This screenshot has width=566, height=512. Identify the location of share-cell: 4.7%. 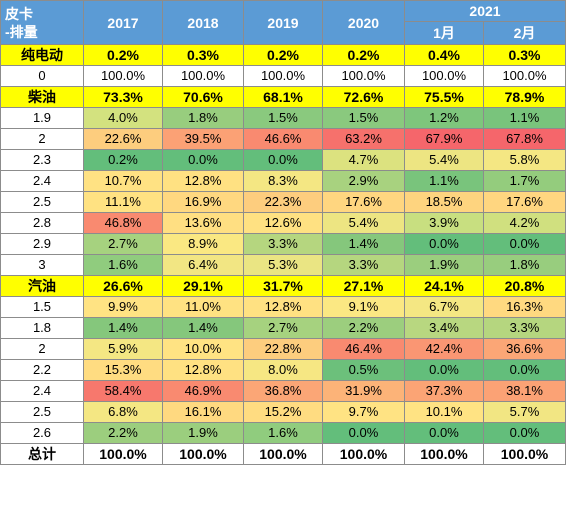
(363, 160).